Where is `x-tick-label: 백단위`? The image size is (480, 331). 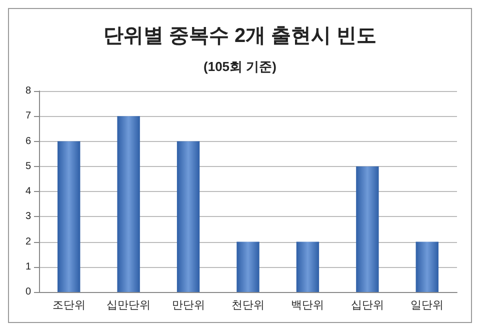
x-tick-label: 백단위 is located at coordinates (307, 306).